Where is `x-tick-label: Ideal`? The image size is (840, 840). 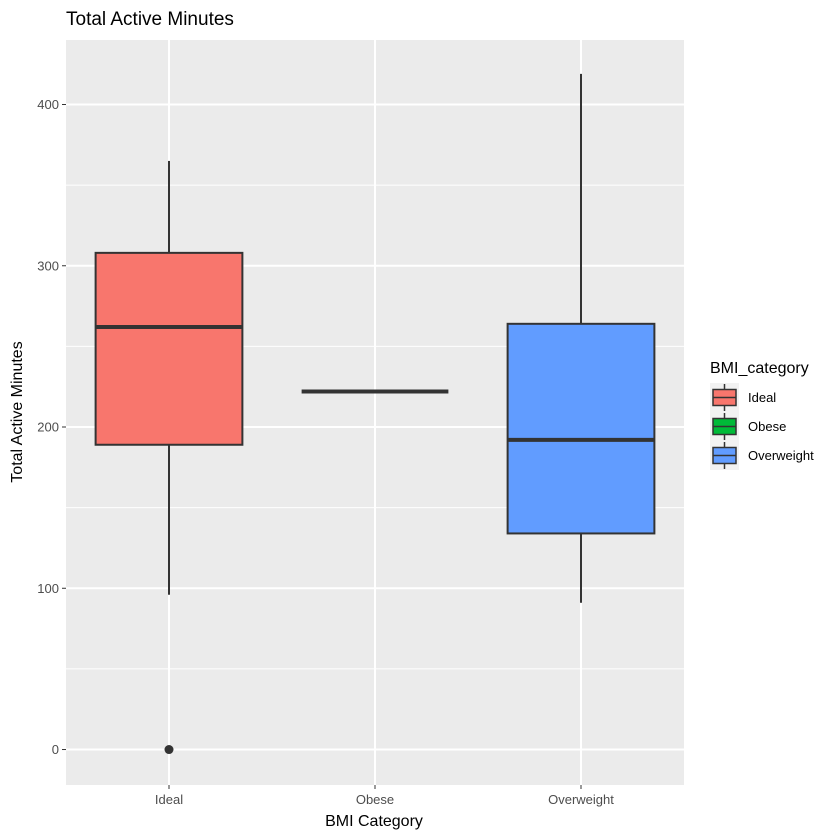
x-tick-label: Ideal is located at coordinates (169, 799).